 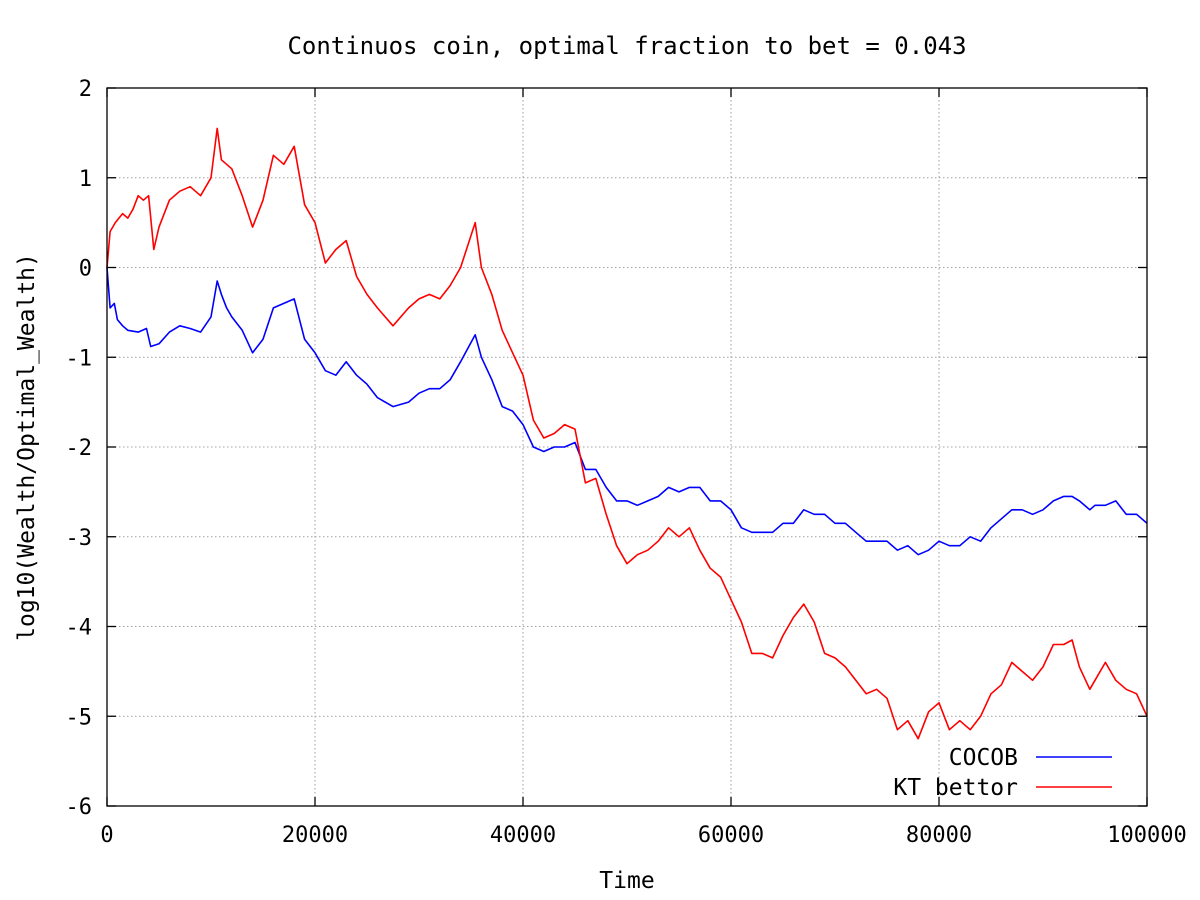 What do you see at coordinates (79, 628) in the screenshot?
I see `y-tick-label: -4` at bounding box center [79, 628].